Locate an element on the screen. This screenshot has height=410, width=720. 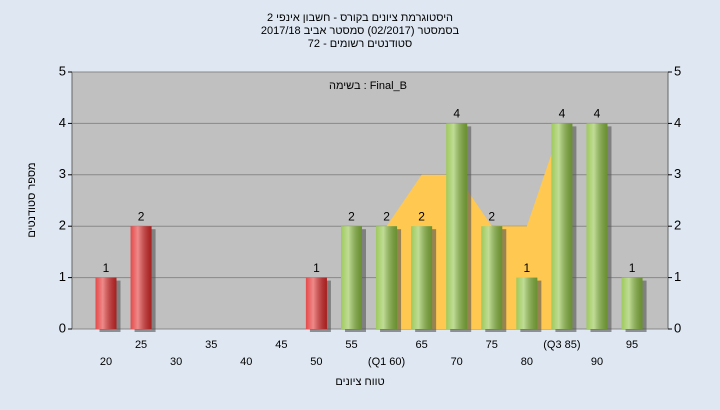
y2-tick-label: 5 is located at coordinates (677, 70).